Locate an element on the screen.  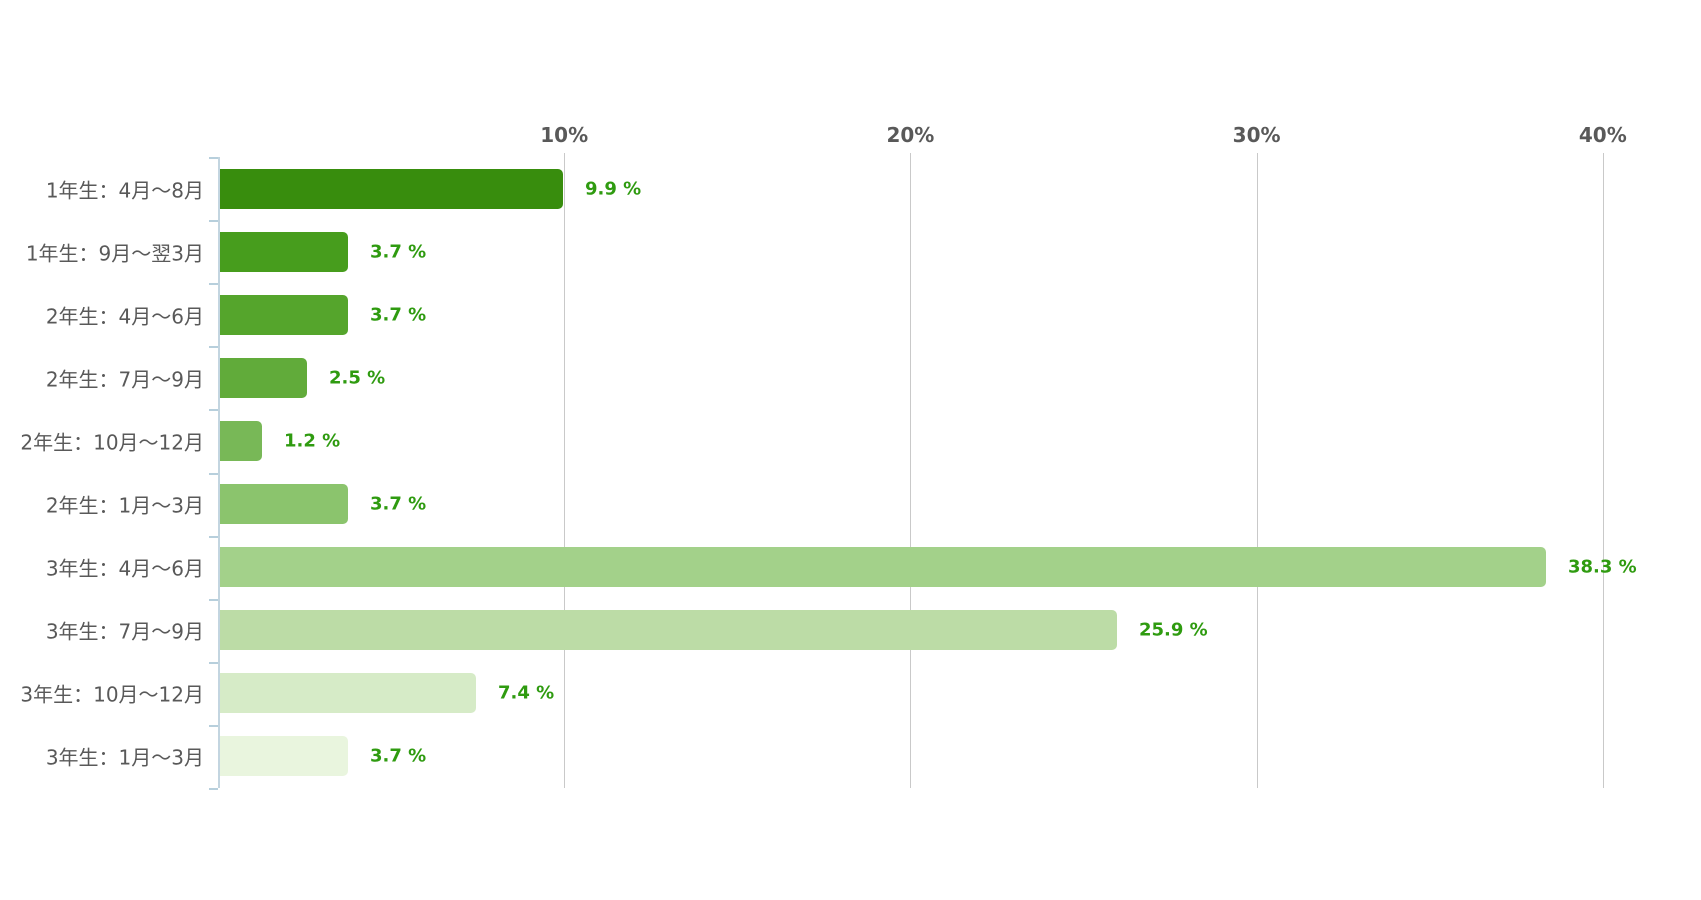
category-label: 2年生：4月〜6月 is located at coordinates (124, 316).